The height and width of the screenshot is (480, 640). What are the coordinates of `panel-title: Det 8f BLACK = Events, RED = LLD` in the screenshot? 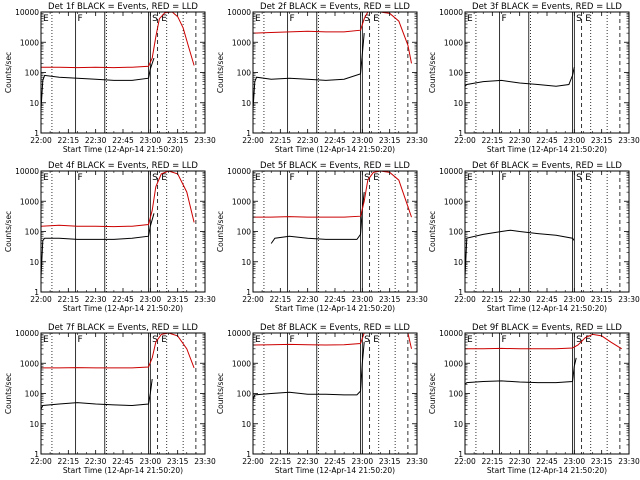 It's located at (335, 328).